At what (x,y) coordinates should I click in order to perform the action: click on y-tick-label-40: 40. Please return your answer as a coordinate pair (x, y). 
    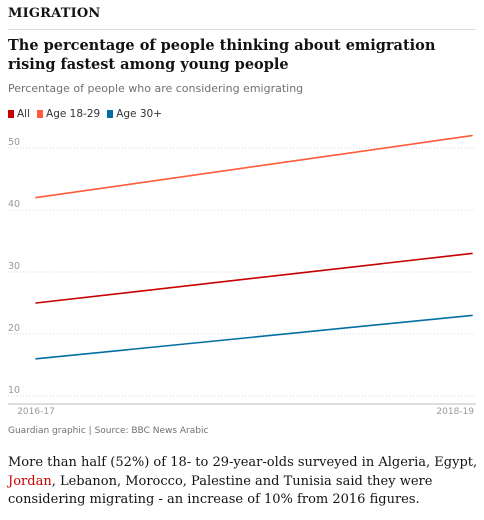
    Looking at the image, I should click on (14, 204).